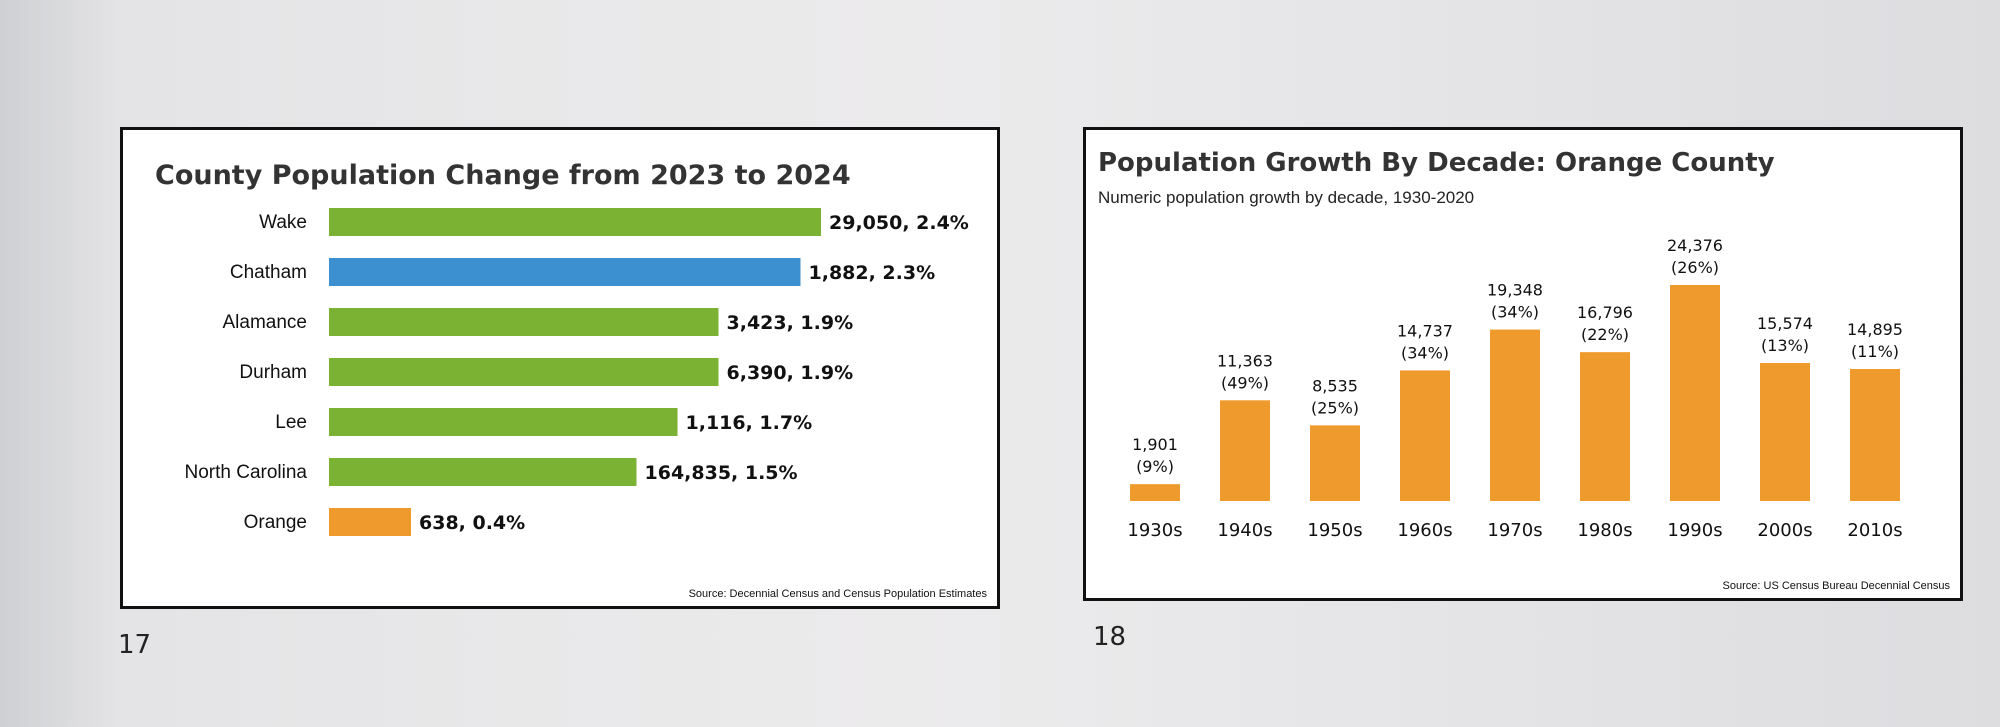 The width and height of the screenshot is (2000, 727). Describe the element at coordinates (291, 422) in the screenshot. I see `category-label: Lee` at that location.